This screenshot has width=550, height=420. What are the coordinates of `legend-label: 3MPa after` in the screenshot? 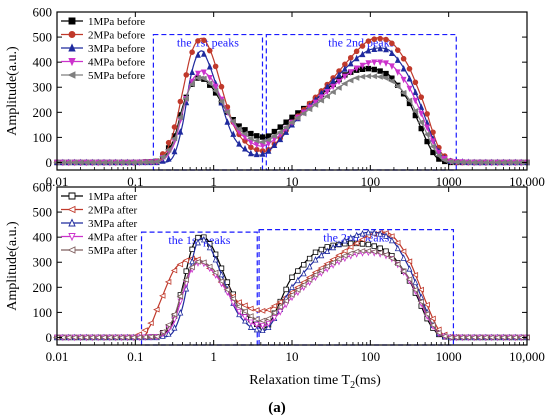 It's located at (113, 224).